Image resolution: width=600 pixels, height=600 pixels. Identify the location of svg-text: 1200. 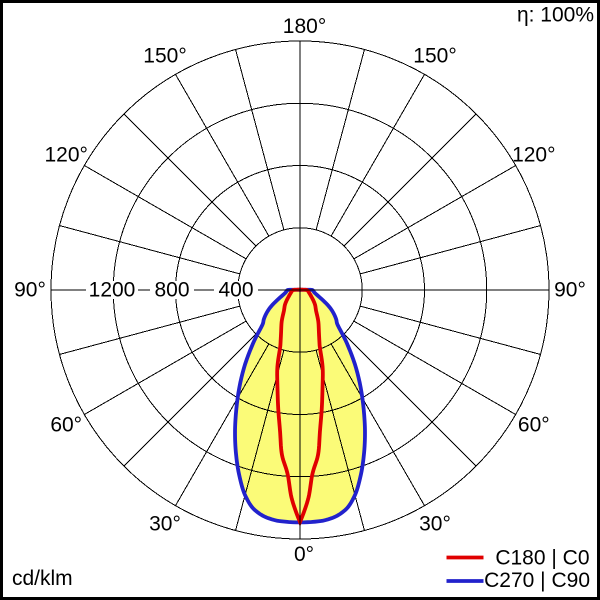
(112, 290).